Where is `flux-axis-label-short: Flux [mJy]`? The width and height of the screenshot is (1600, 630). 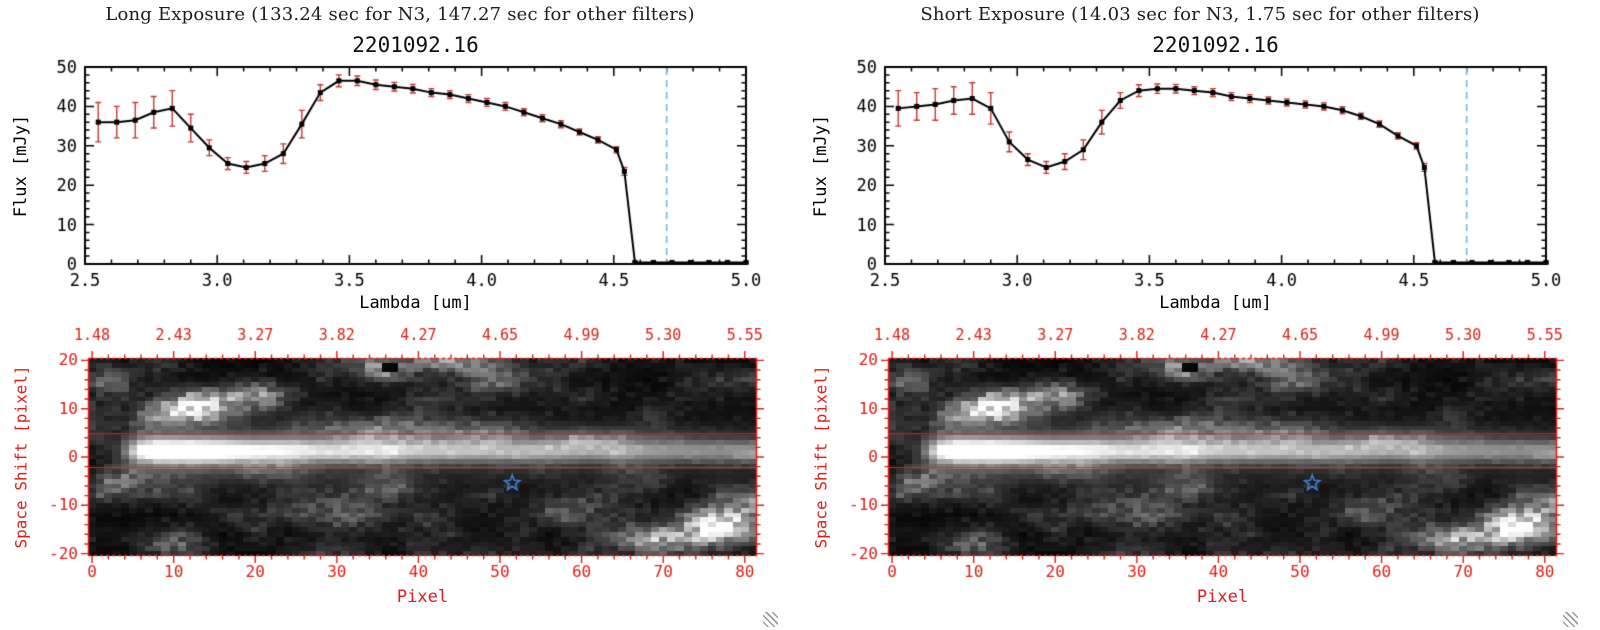 flux-axis-label-short: Flux [mJy] is located at coordinates (821, 166).